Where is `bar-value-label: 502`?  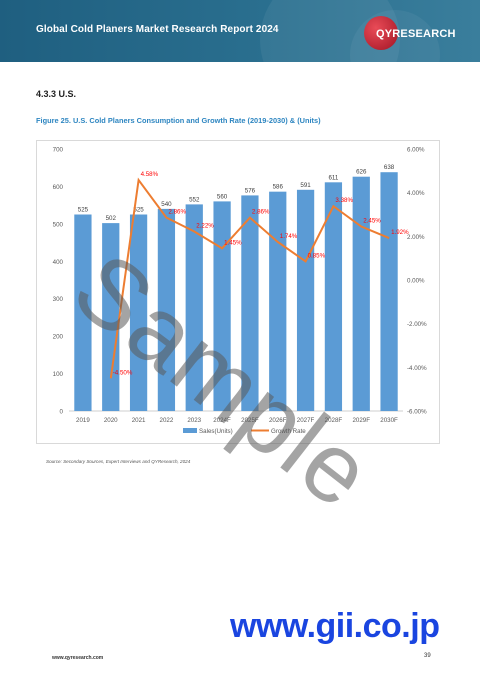 bar-value-label: 502 is located at coordinates (111, 218).